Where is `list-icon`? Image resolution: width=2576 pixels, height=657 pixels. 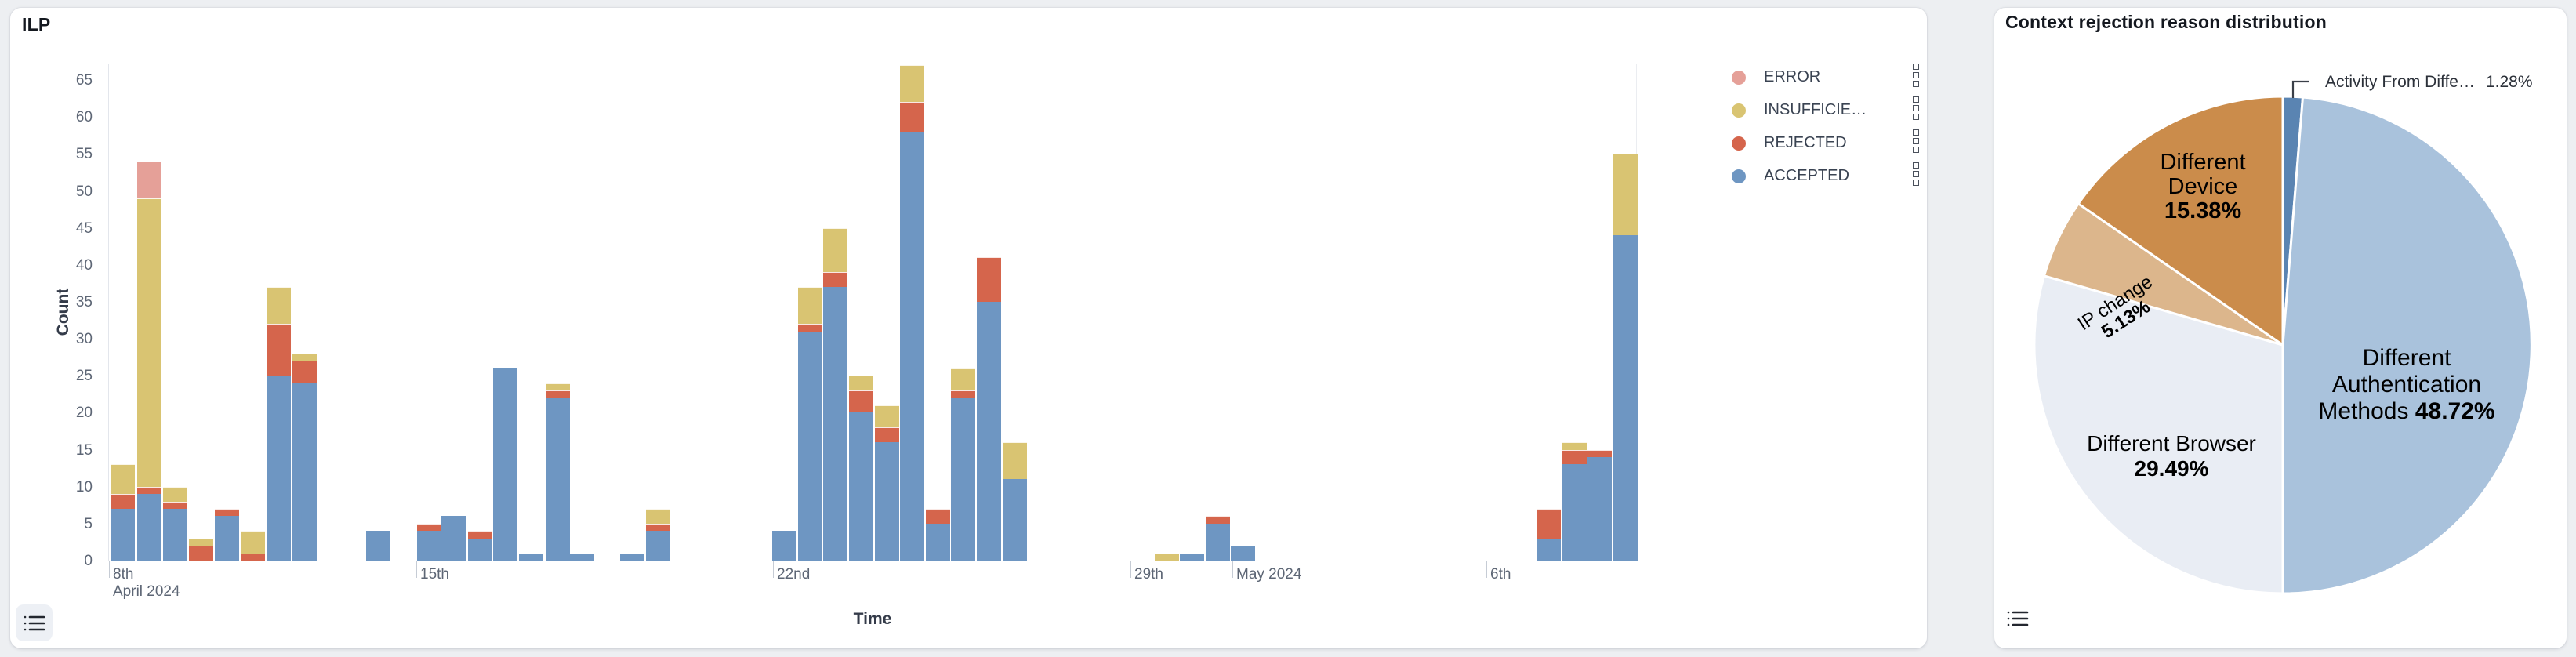
list-icon is located at coordinates (34, 623).